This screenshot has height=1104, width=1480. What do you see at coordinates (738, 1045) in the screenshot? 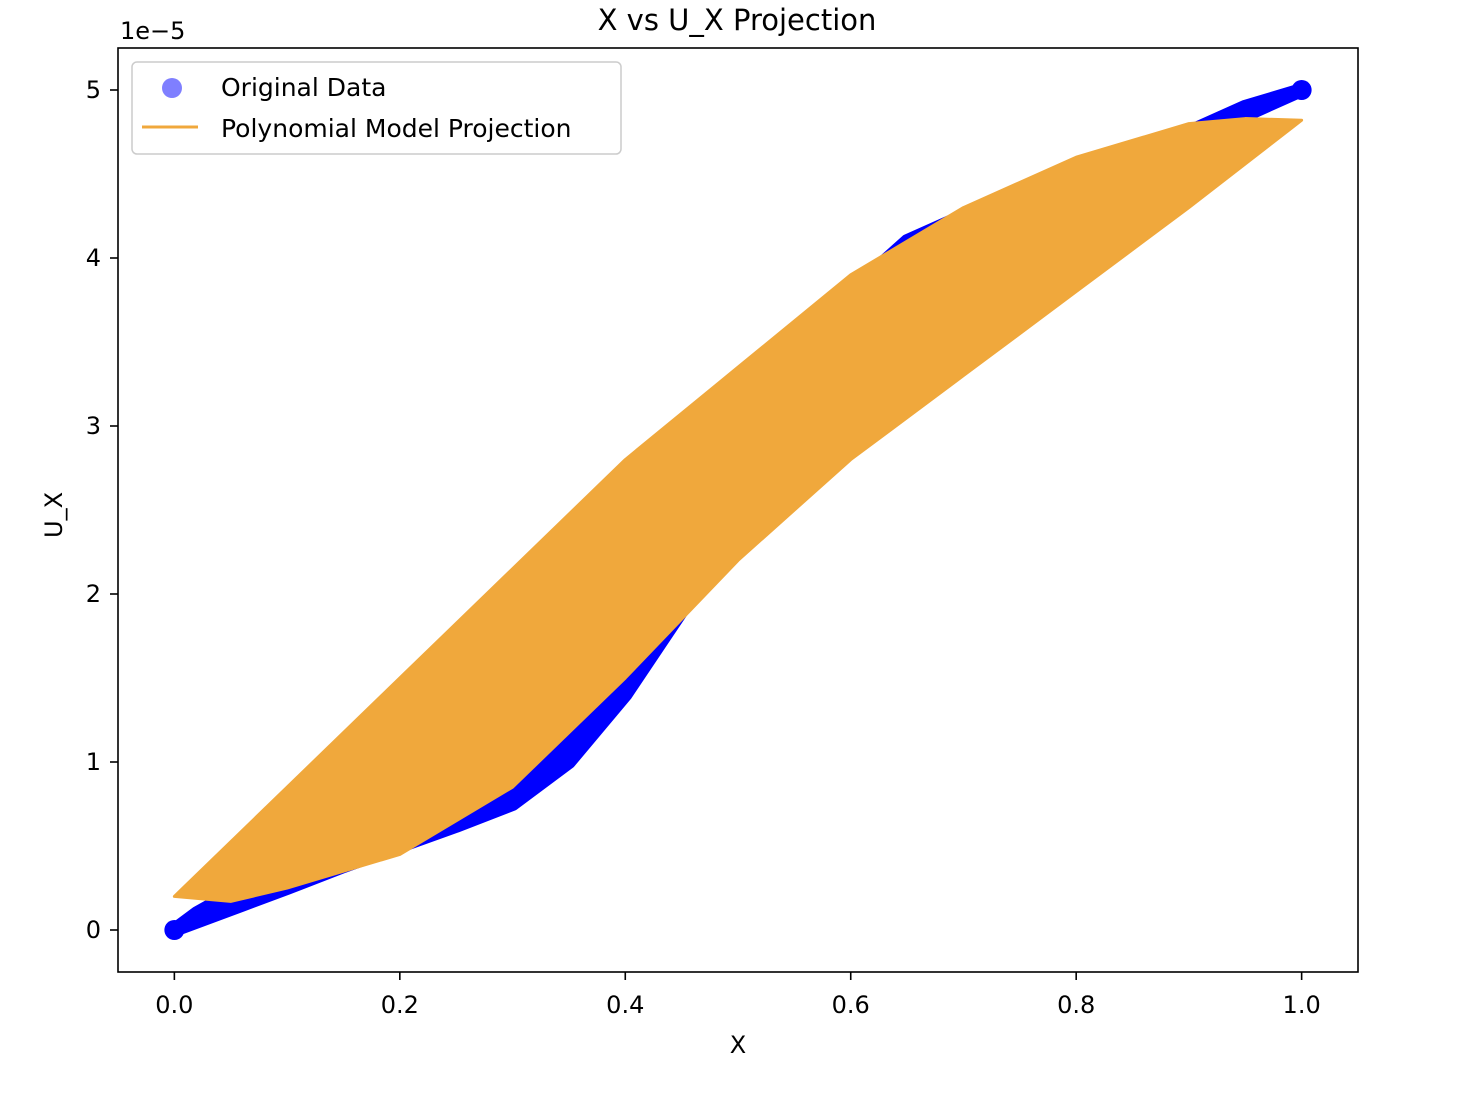
I see `x-axis-label: X` at bounding box center [738, 1045].